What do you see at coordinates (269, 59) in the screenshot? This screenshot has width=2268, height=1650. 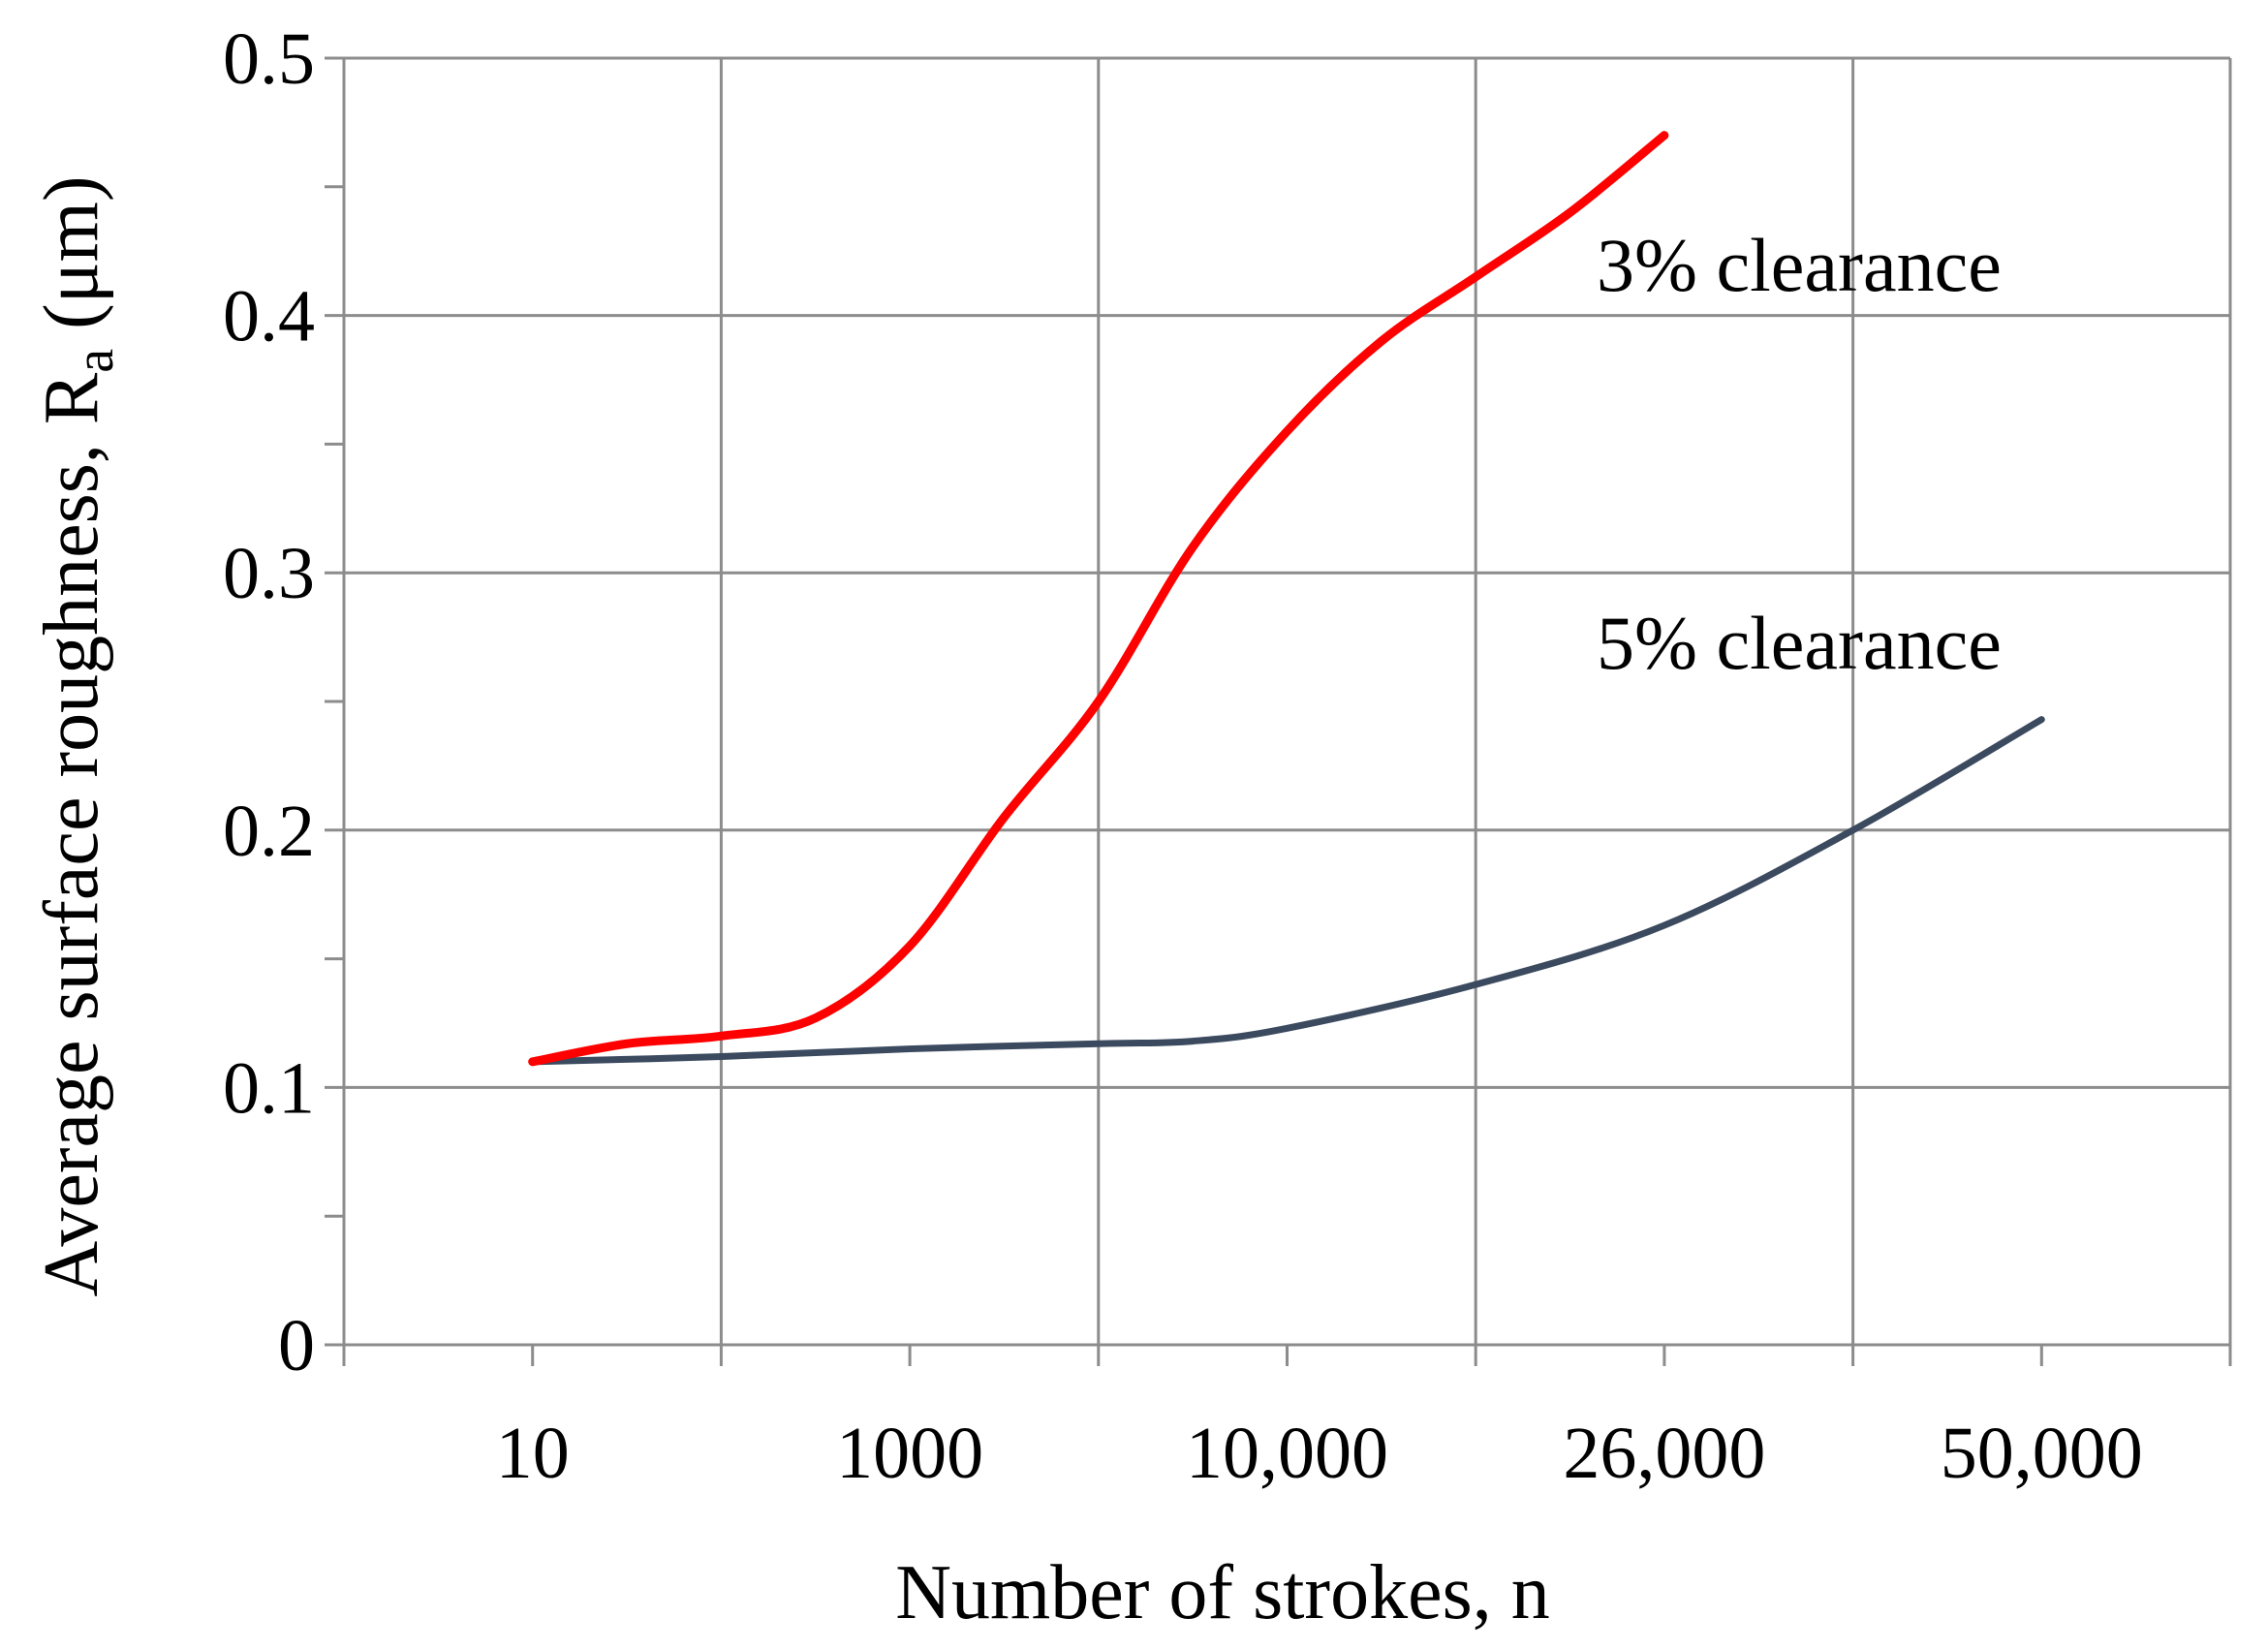 I see `y-tick-label: 0.5` at bounding box center [269, 59].